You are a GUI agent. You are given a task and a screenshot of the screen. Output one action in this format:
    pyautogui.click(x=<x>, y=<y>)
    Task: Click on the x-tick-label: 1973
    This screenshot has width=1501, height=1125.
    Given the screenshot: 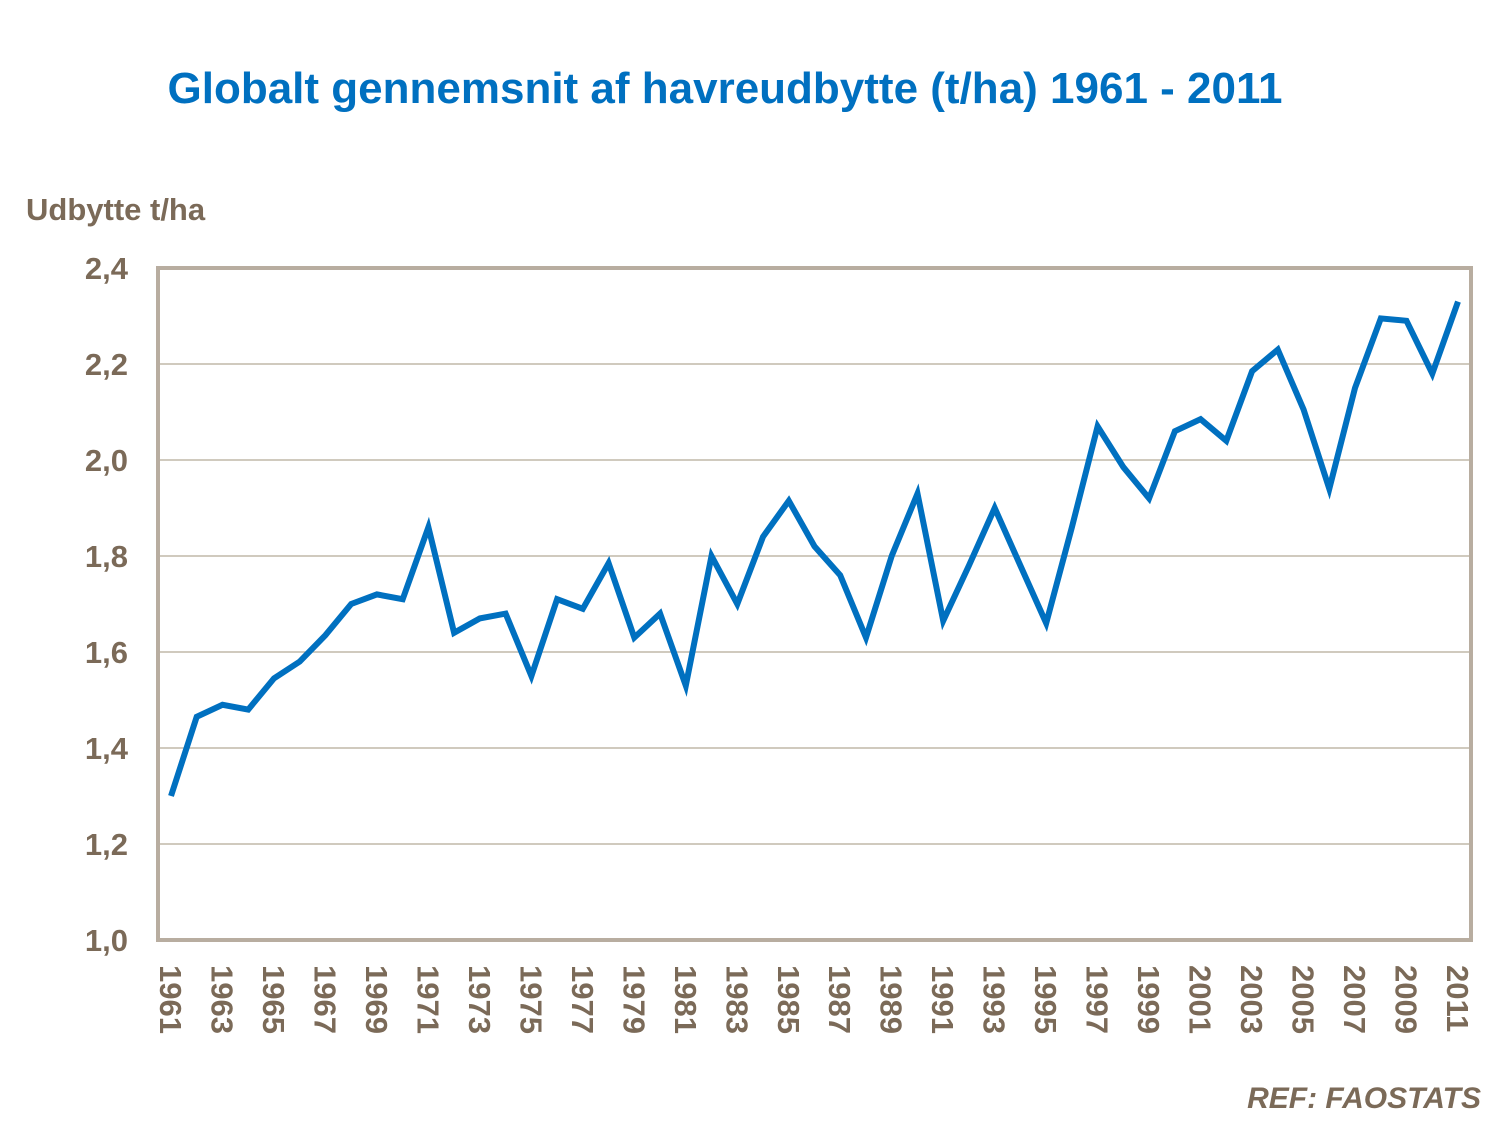 What is the action you would take?
    pyautogui.click(x=479, y=999)
    